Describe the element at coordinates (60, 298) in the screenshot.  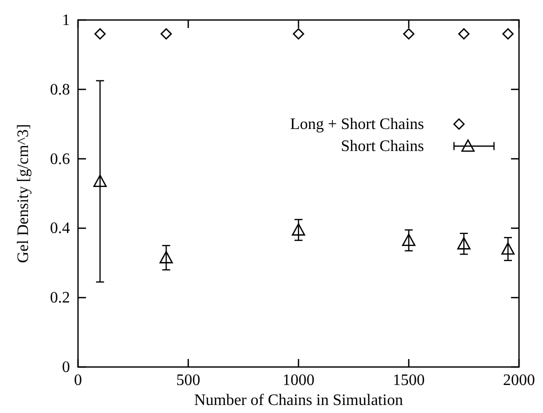
I see `y-tick-label: 0.2` at that location.